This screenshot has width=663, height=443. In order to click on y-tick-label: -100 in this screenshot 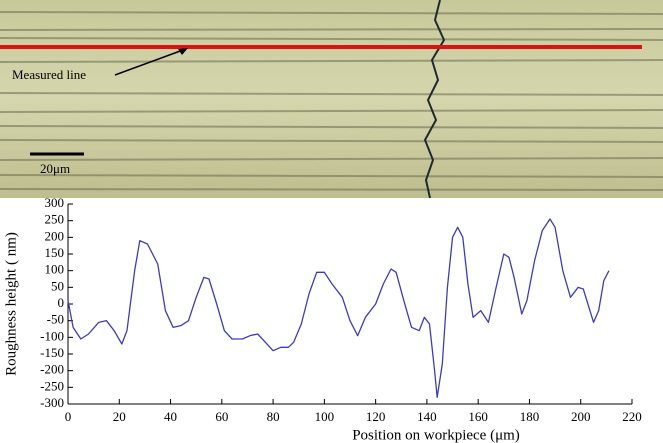, I will do `click(52, 335)`.